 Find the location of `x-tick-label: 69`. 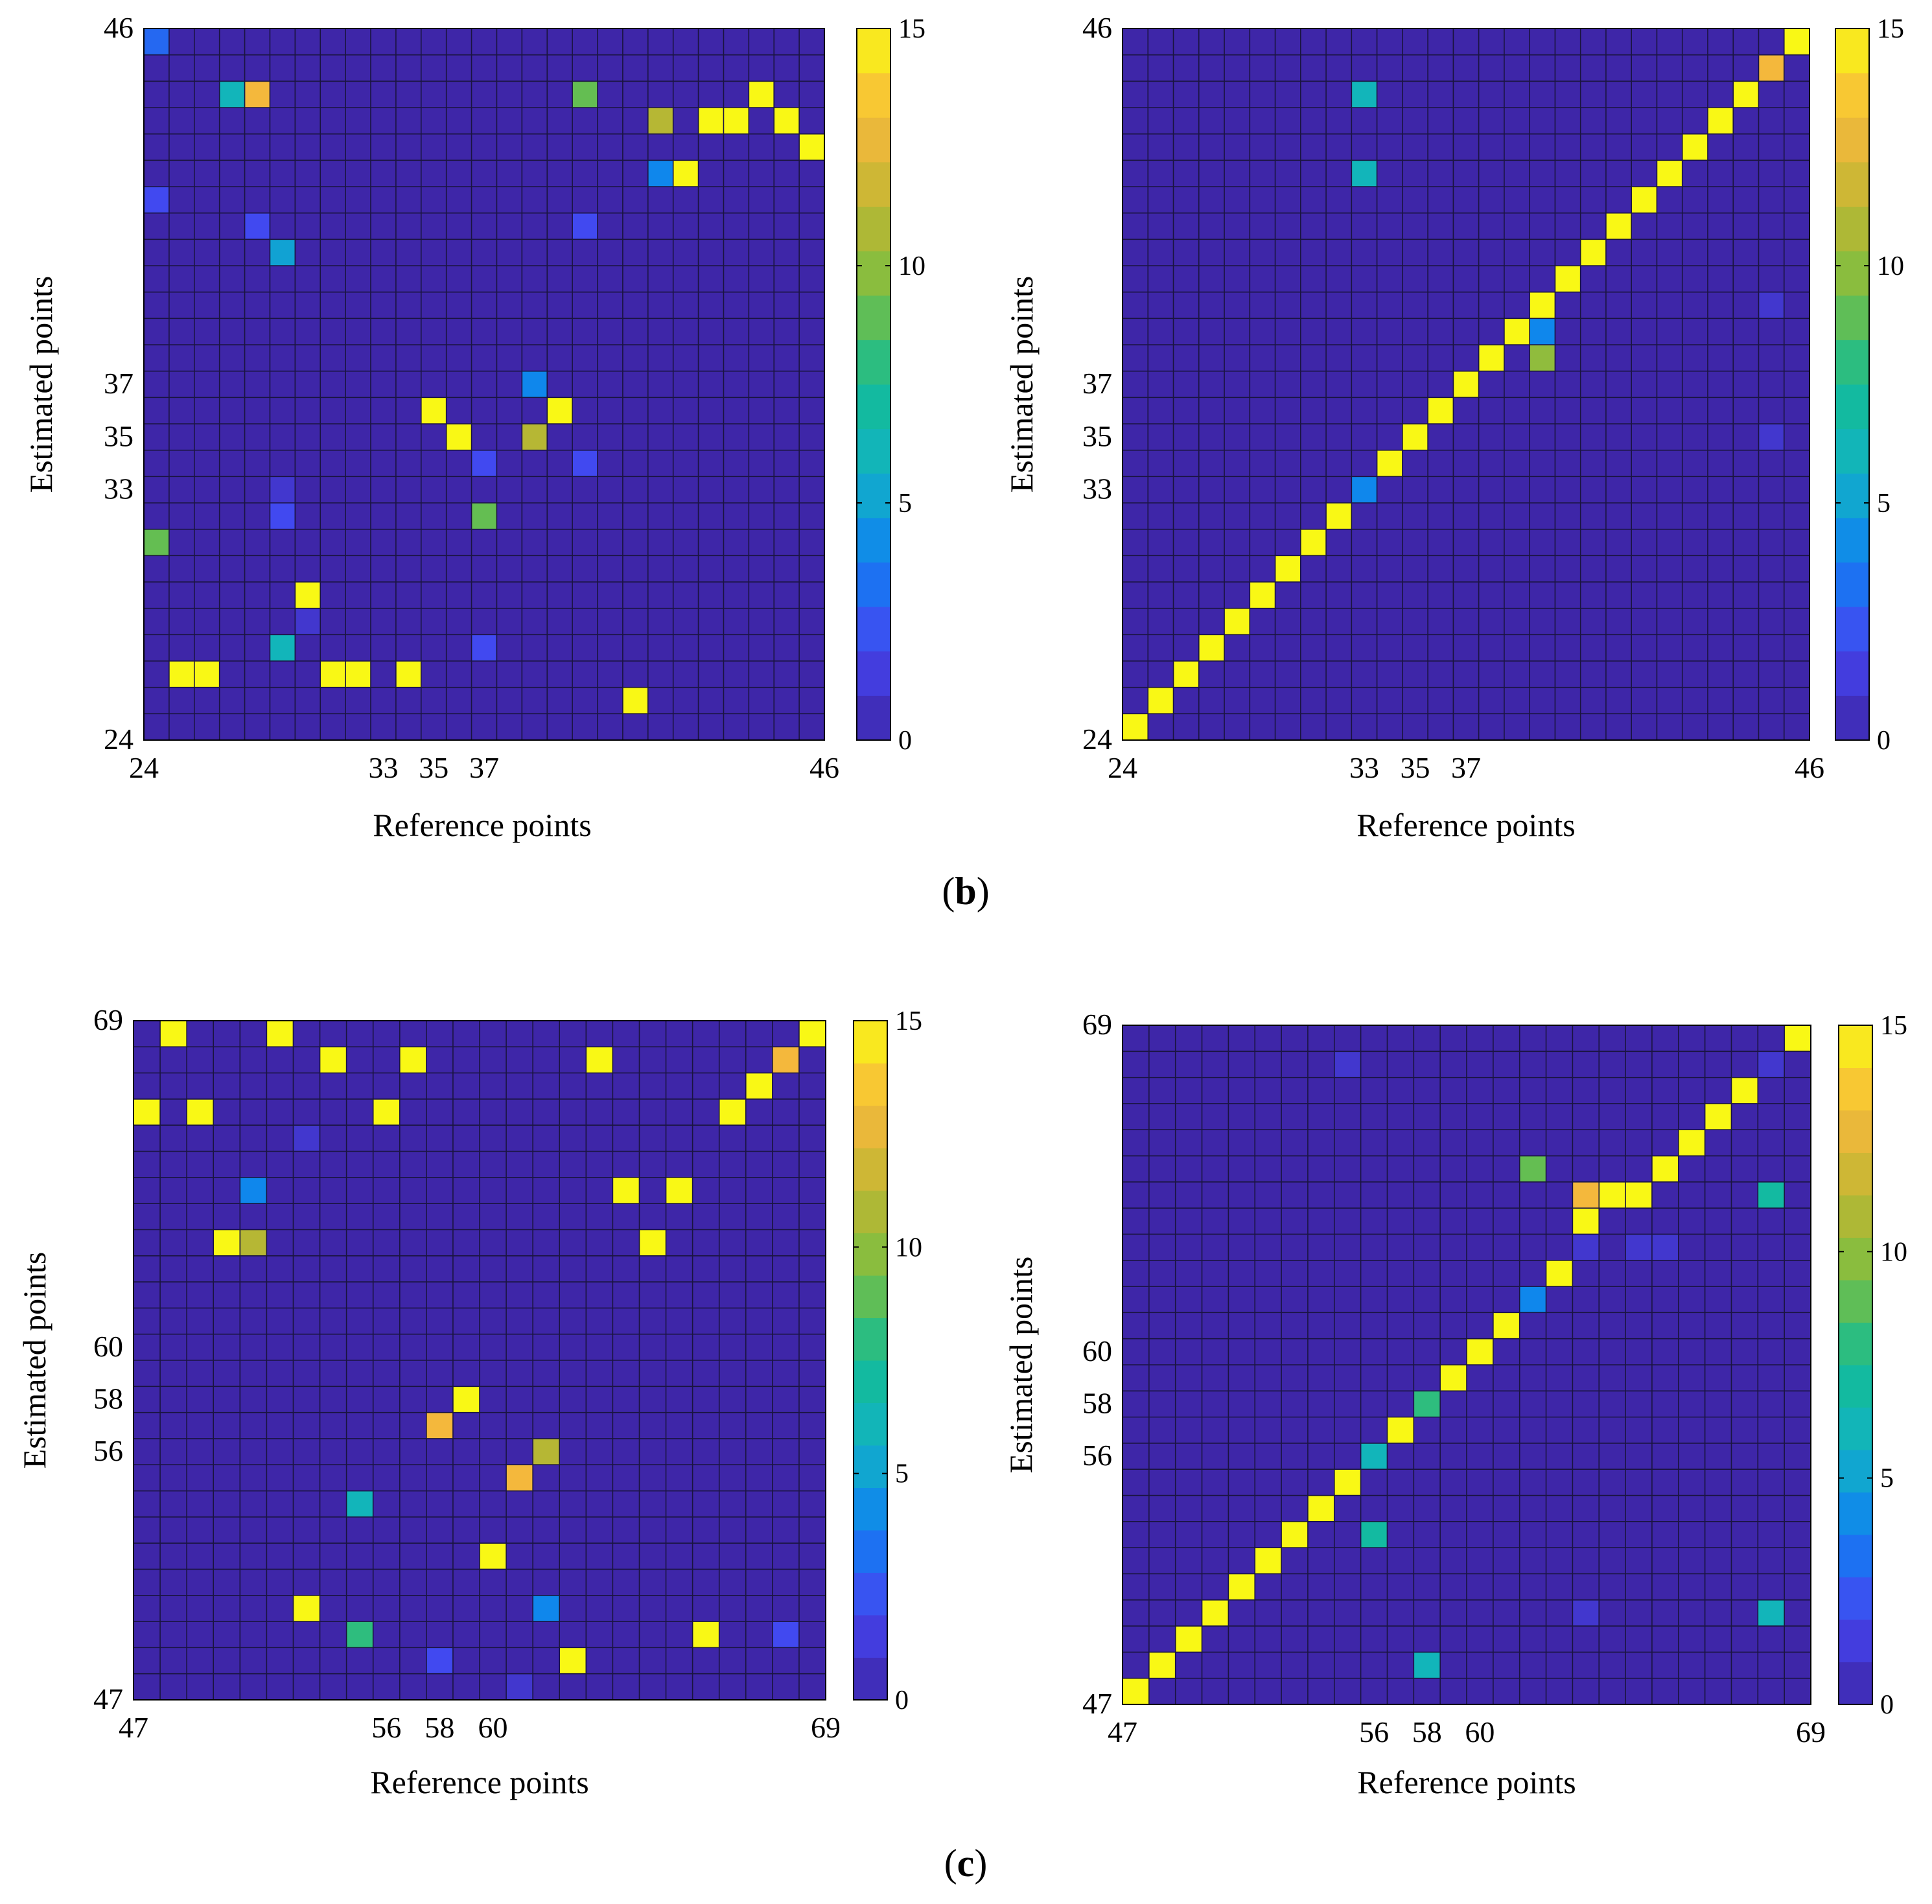

x-tick-label: 69 is located at coordinates (826, 1728).